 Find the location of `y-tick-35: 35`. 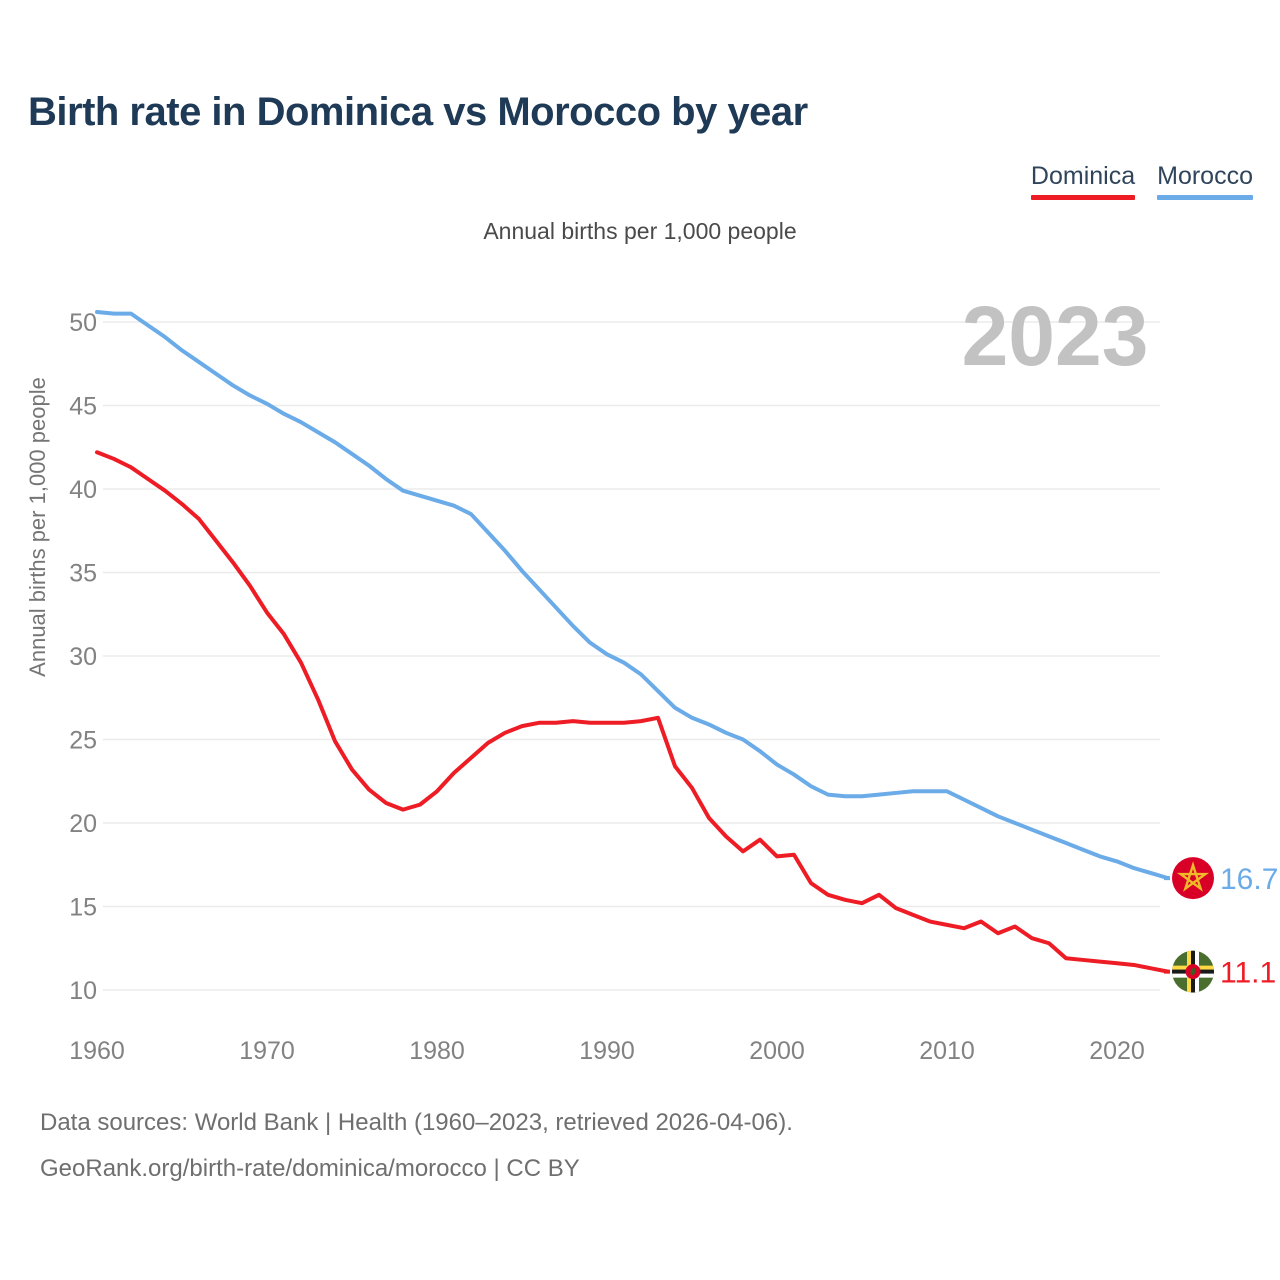

y-tick-35: 35 is located at coordinates (83, 574).